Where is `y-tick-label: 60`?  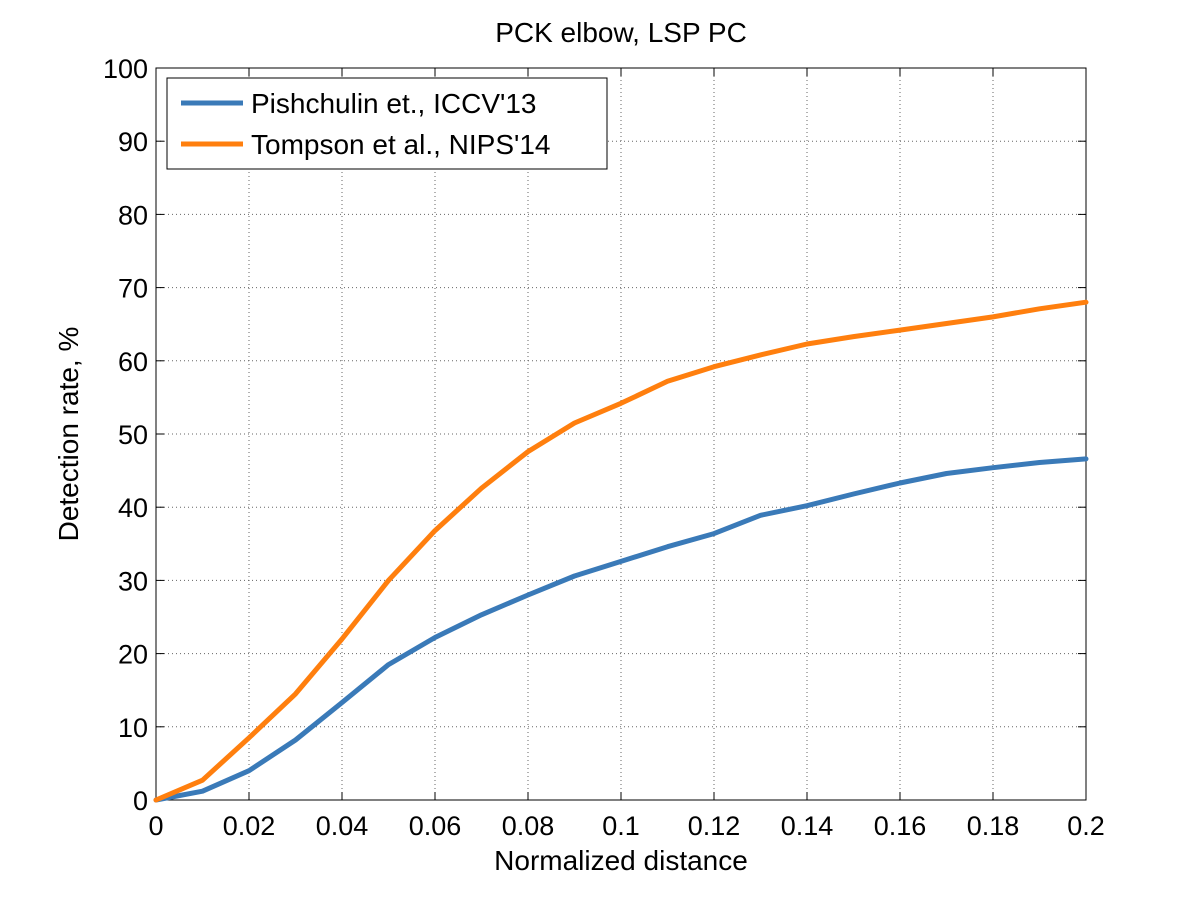 y-tick-label: 60 is located at coordinates (133, 362).